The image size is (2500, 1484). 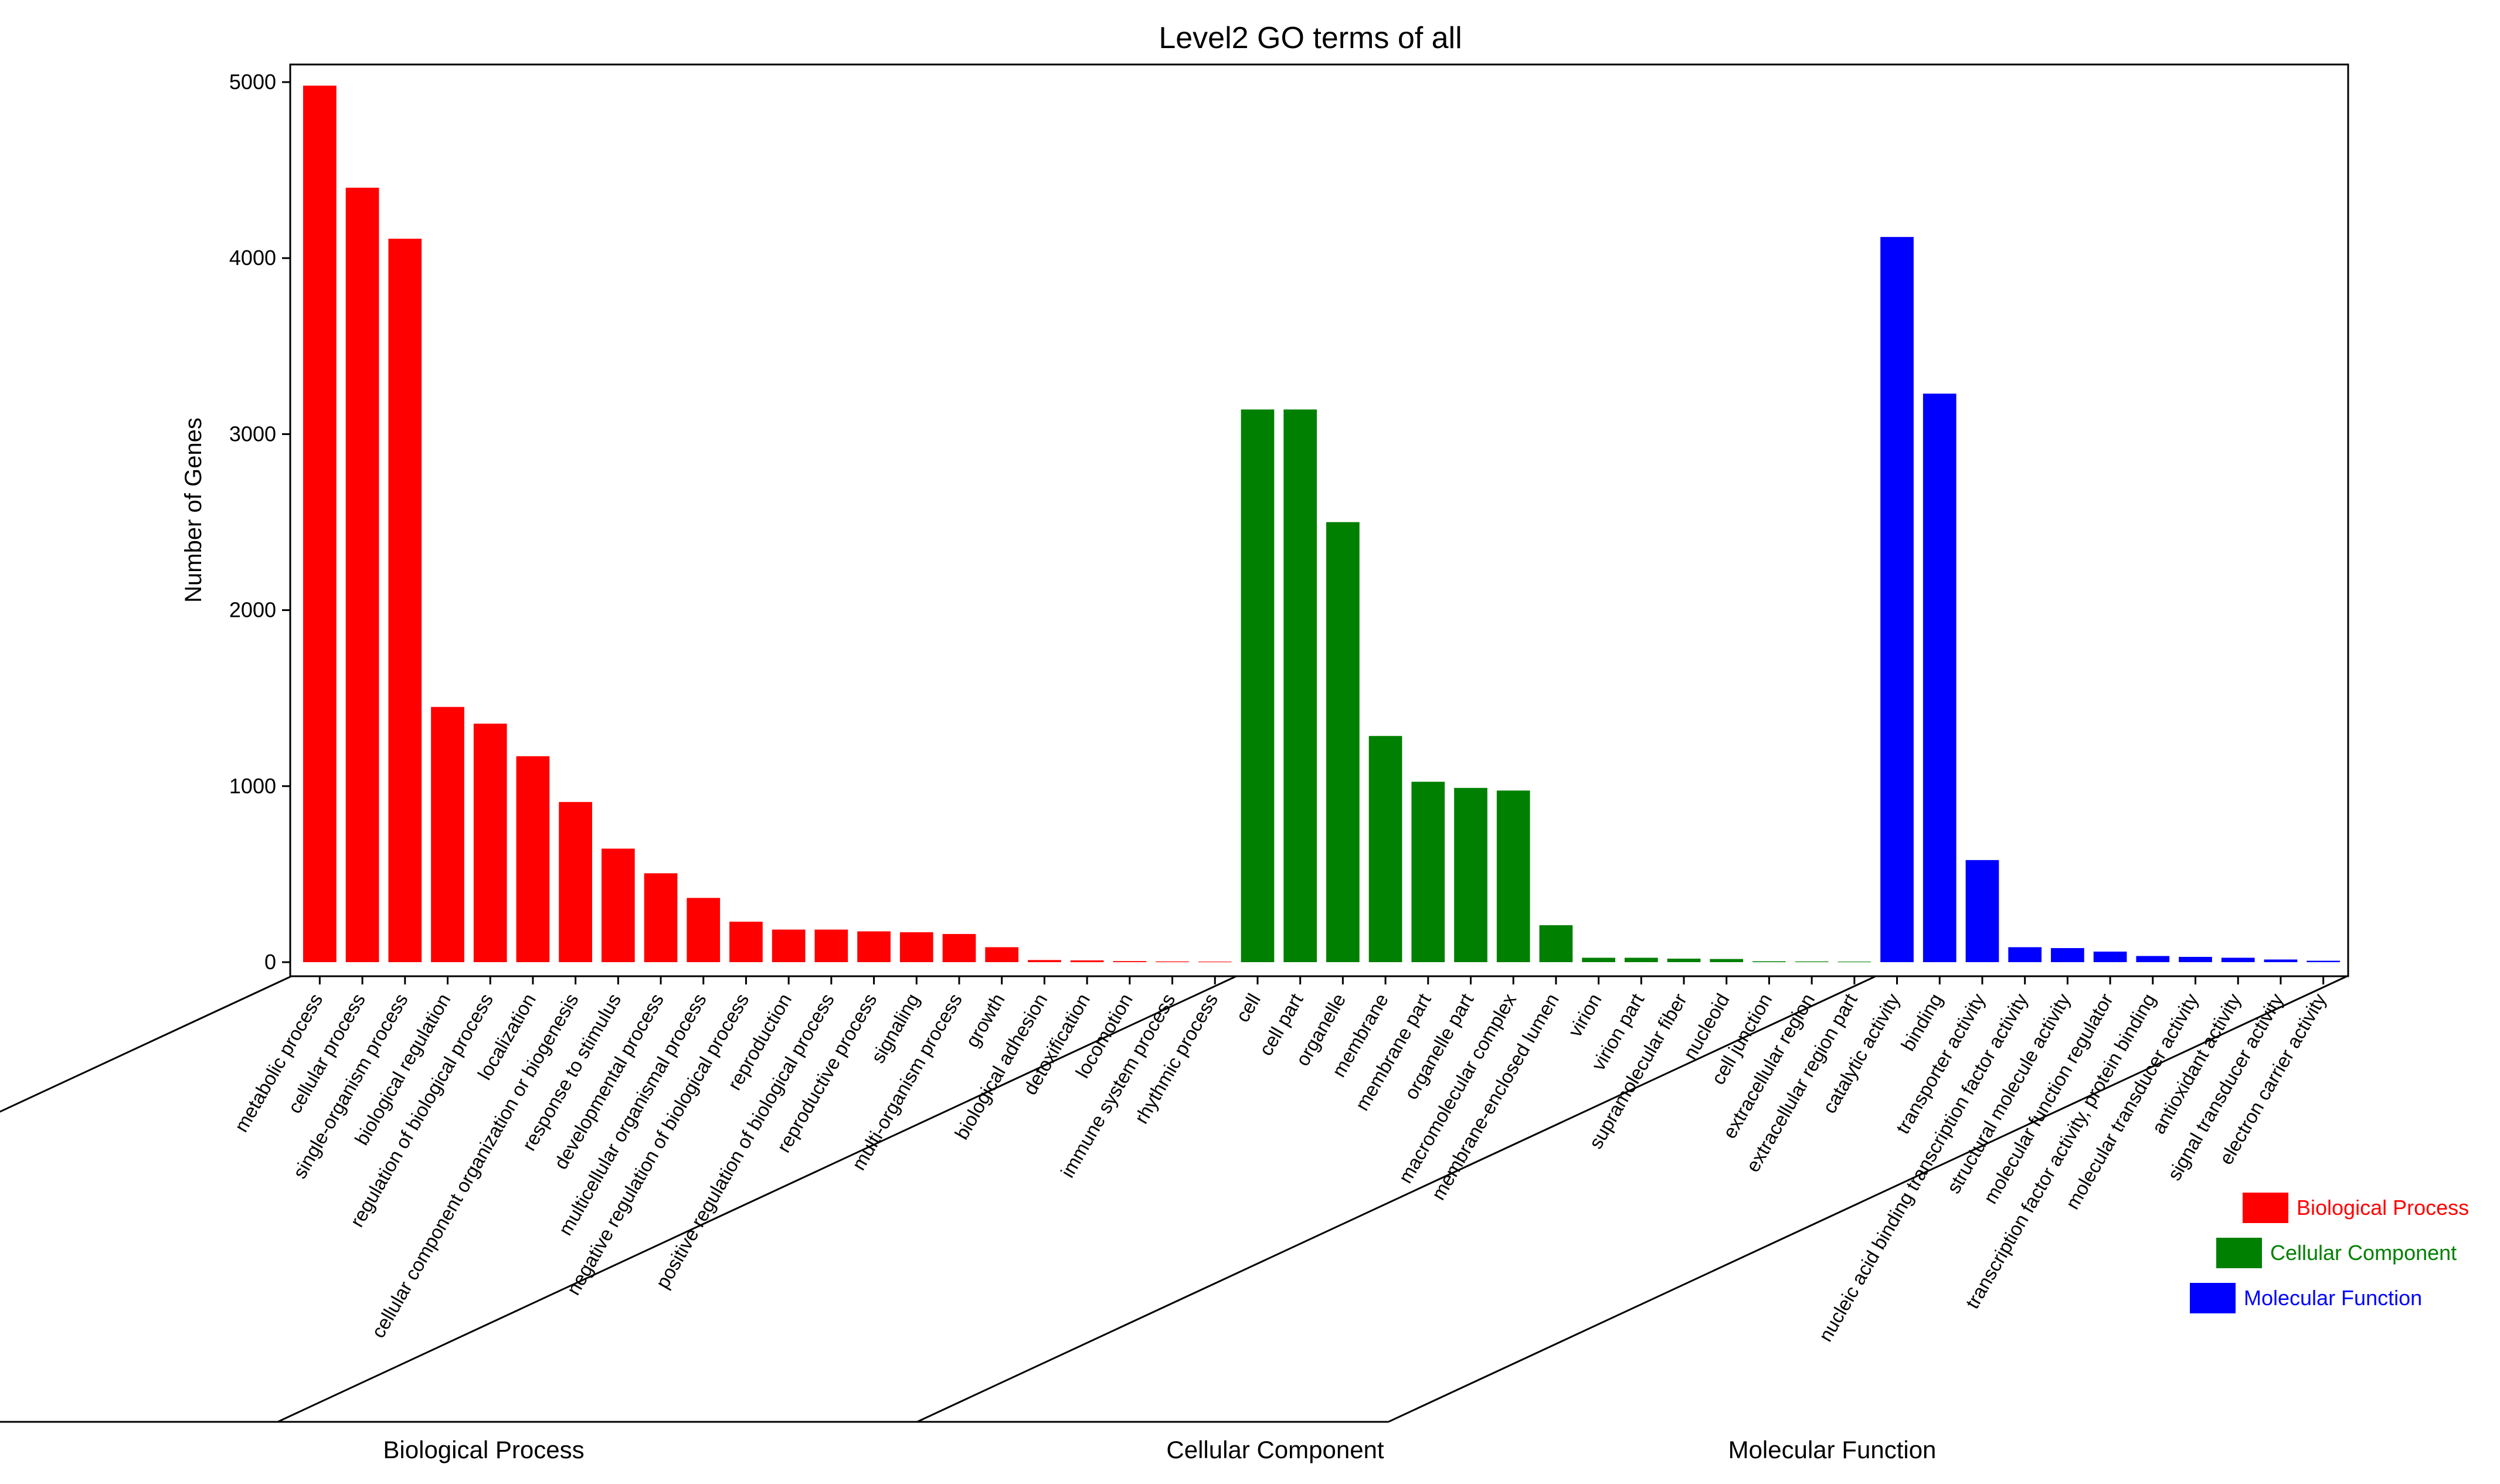 What do you see at coordinates (483, 1450) in the screenshot?
I see `group-label: Biological Process` at bounding box center [483, 1450].